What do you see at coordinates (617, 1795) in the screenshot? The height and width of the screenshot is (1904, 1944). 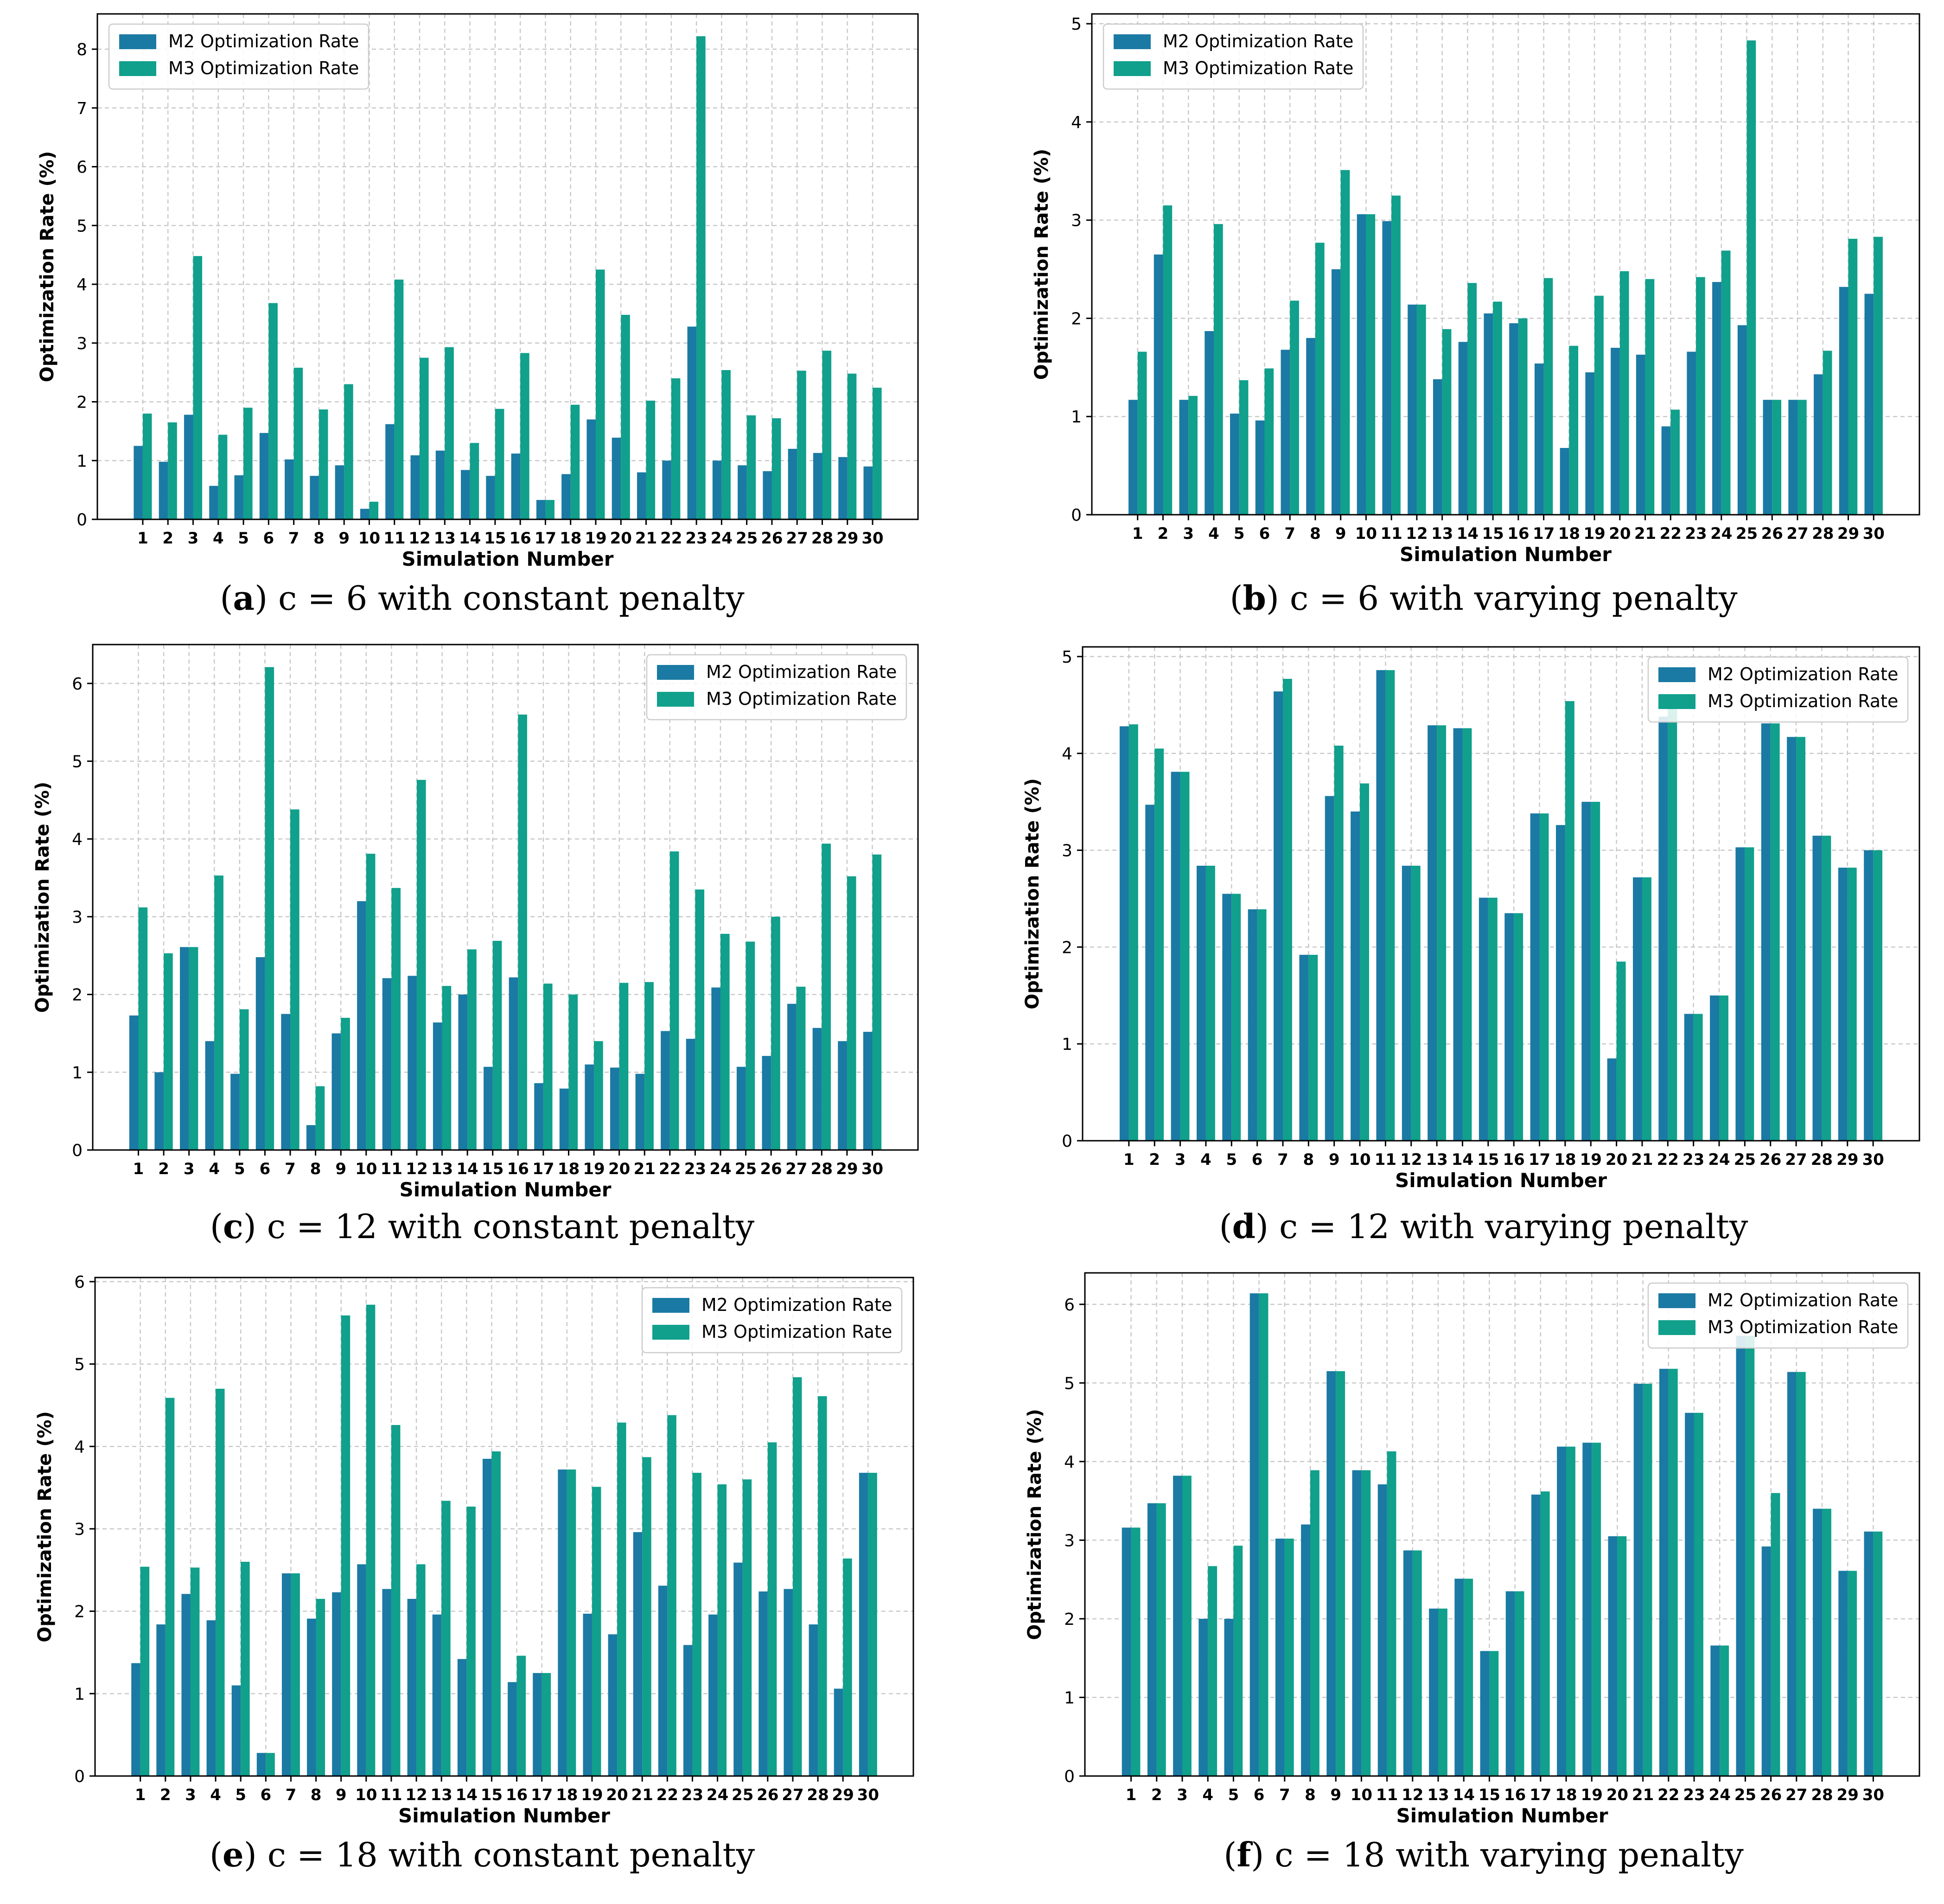 I see `x-tick-label: 20` at bounding box center [617, 1795].